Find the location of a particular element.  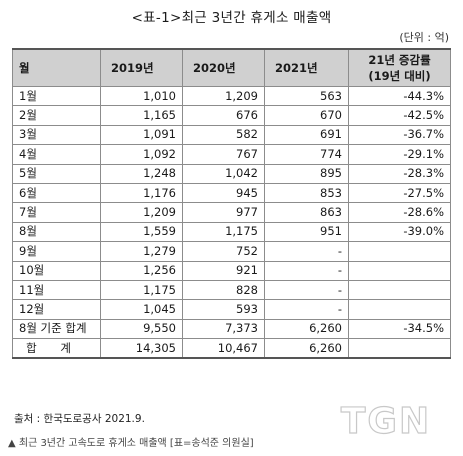

cell-2019: 1,045 is located at coordinates (141, 309).